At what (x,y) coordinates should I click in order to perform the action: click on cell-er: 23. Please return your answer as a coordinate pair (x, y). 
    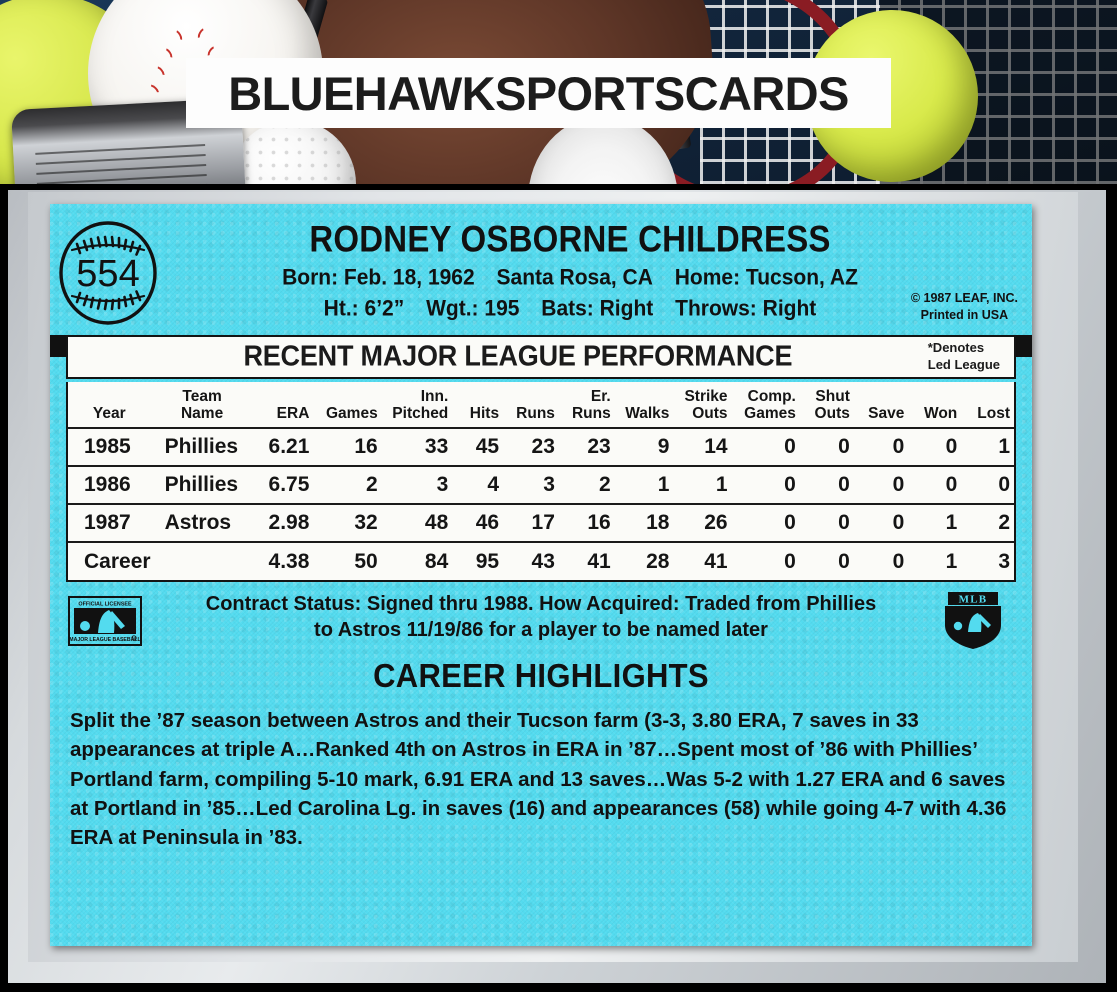
    Looking at the image, I should click on (586, 447).